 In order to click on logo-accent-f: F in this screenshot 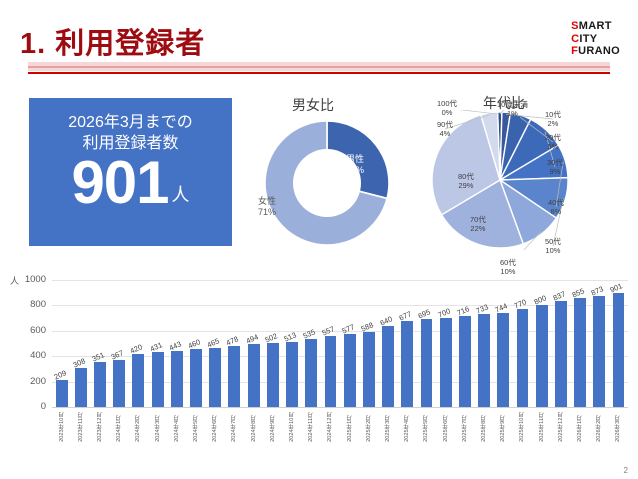, I will do `click(575, 51)`.